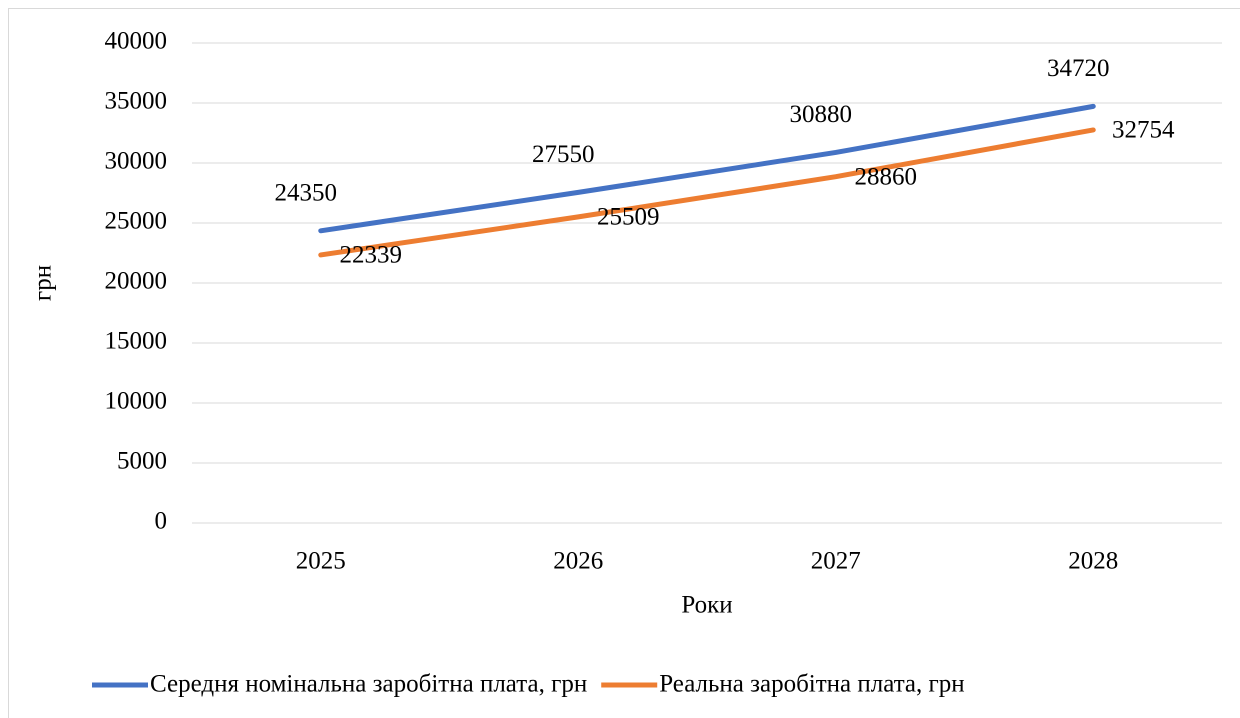 The width and height of the screenshot is (1240, 718). Describe the element at coordinates (1143, 130) in the screenshot. I see `data-label: 32754` at that location.